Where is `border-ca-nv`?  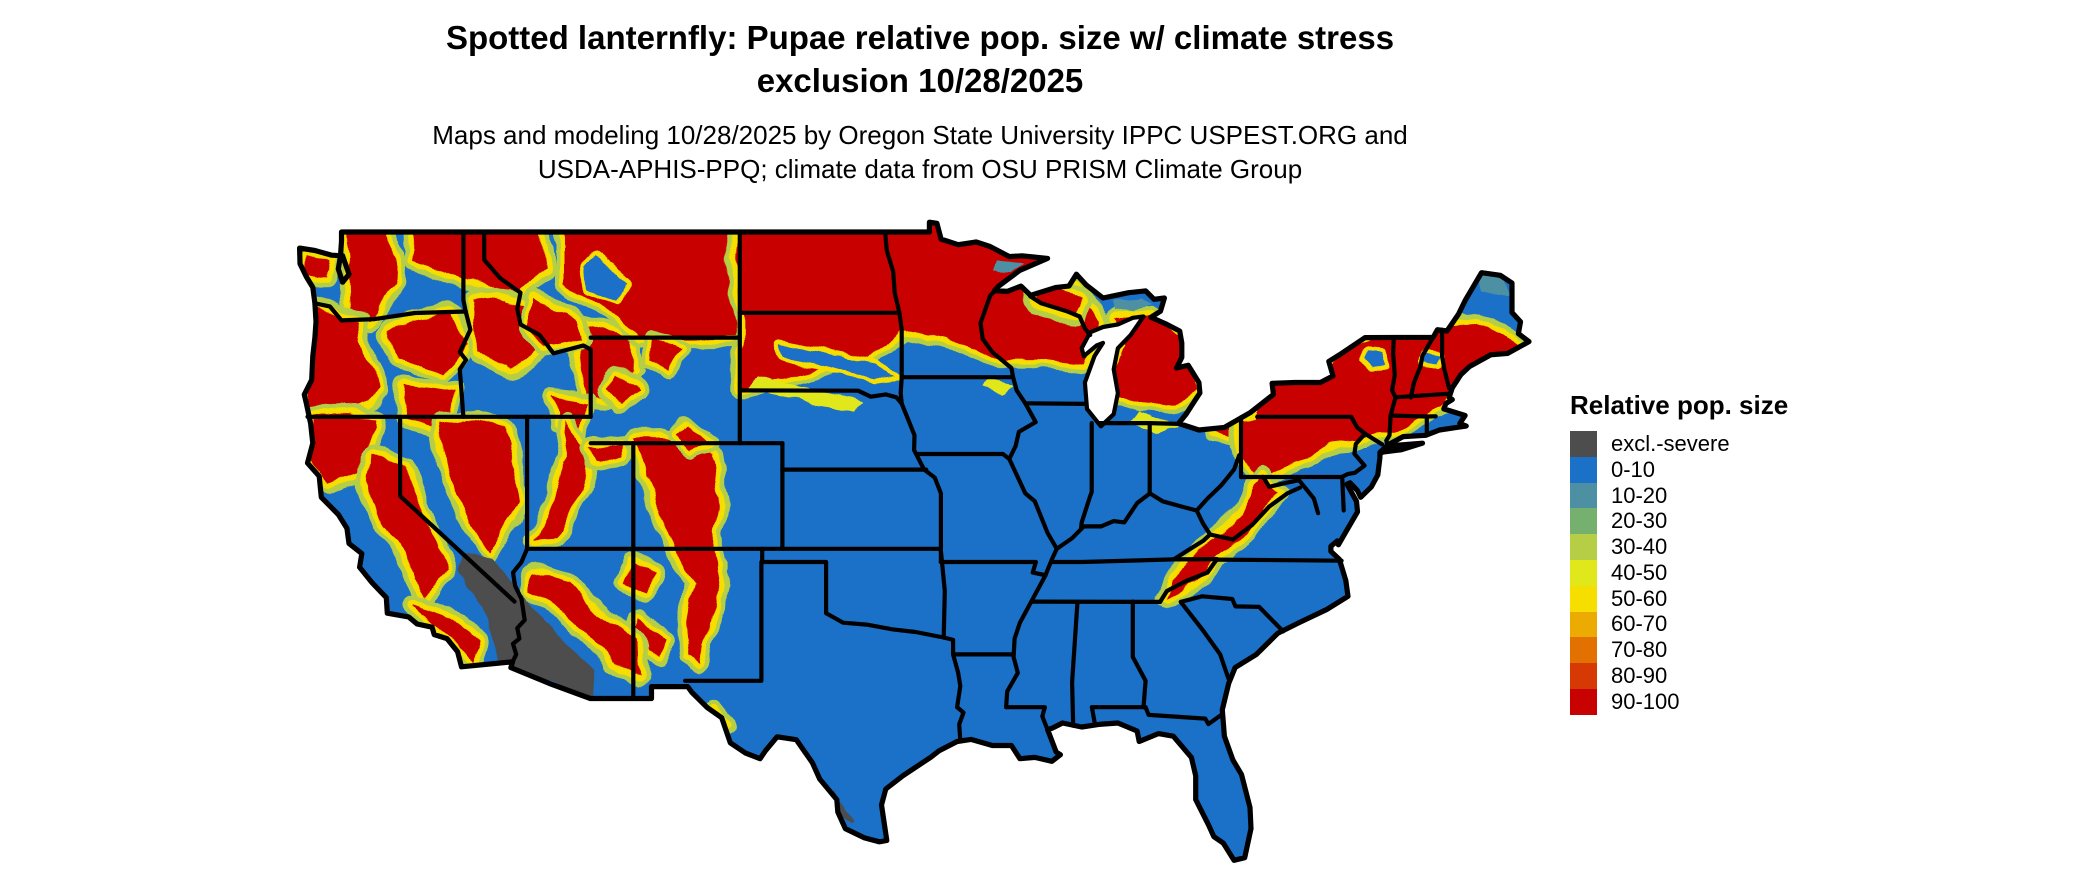
border-ca-nv is located at coordinates (457, 509).